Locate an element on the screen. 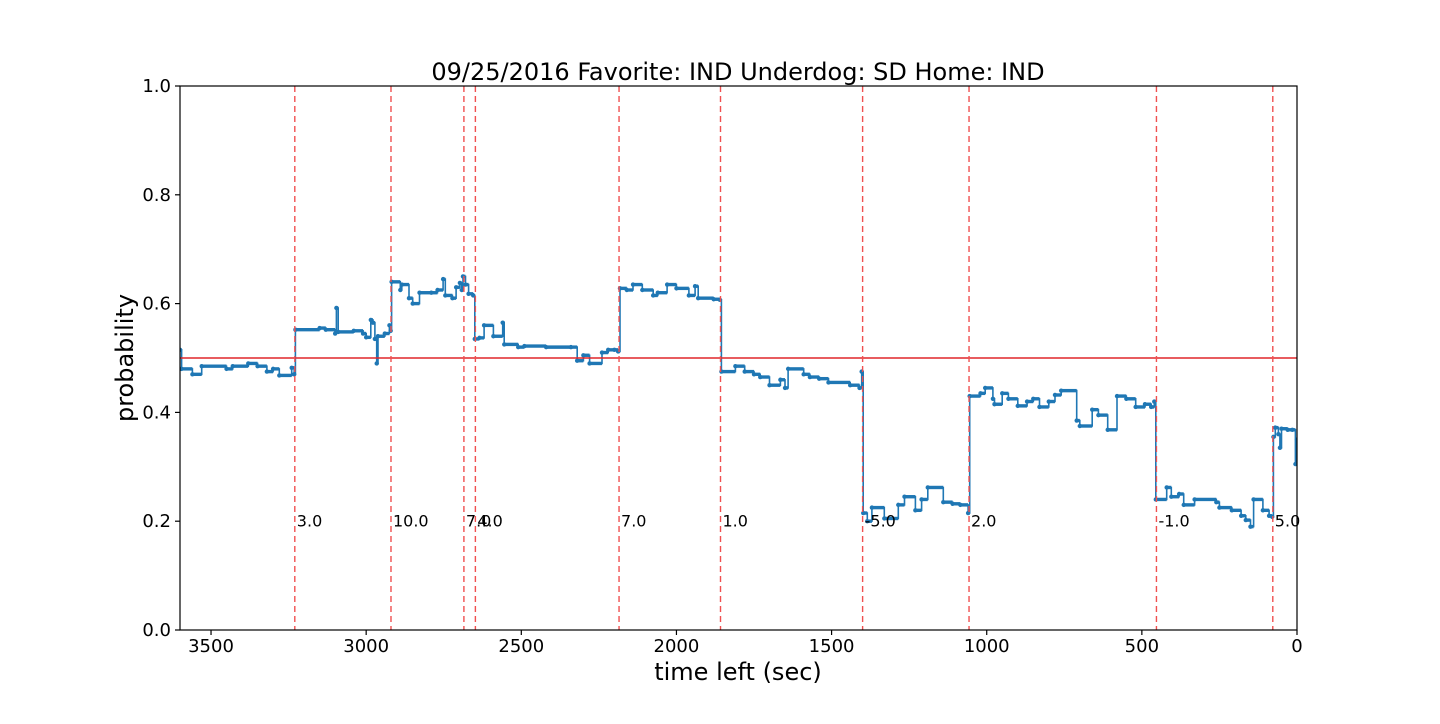 This screenshot has height=724, width=1440. score-change-label: 5.0 is located at coordinates (1287, 521).